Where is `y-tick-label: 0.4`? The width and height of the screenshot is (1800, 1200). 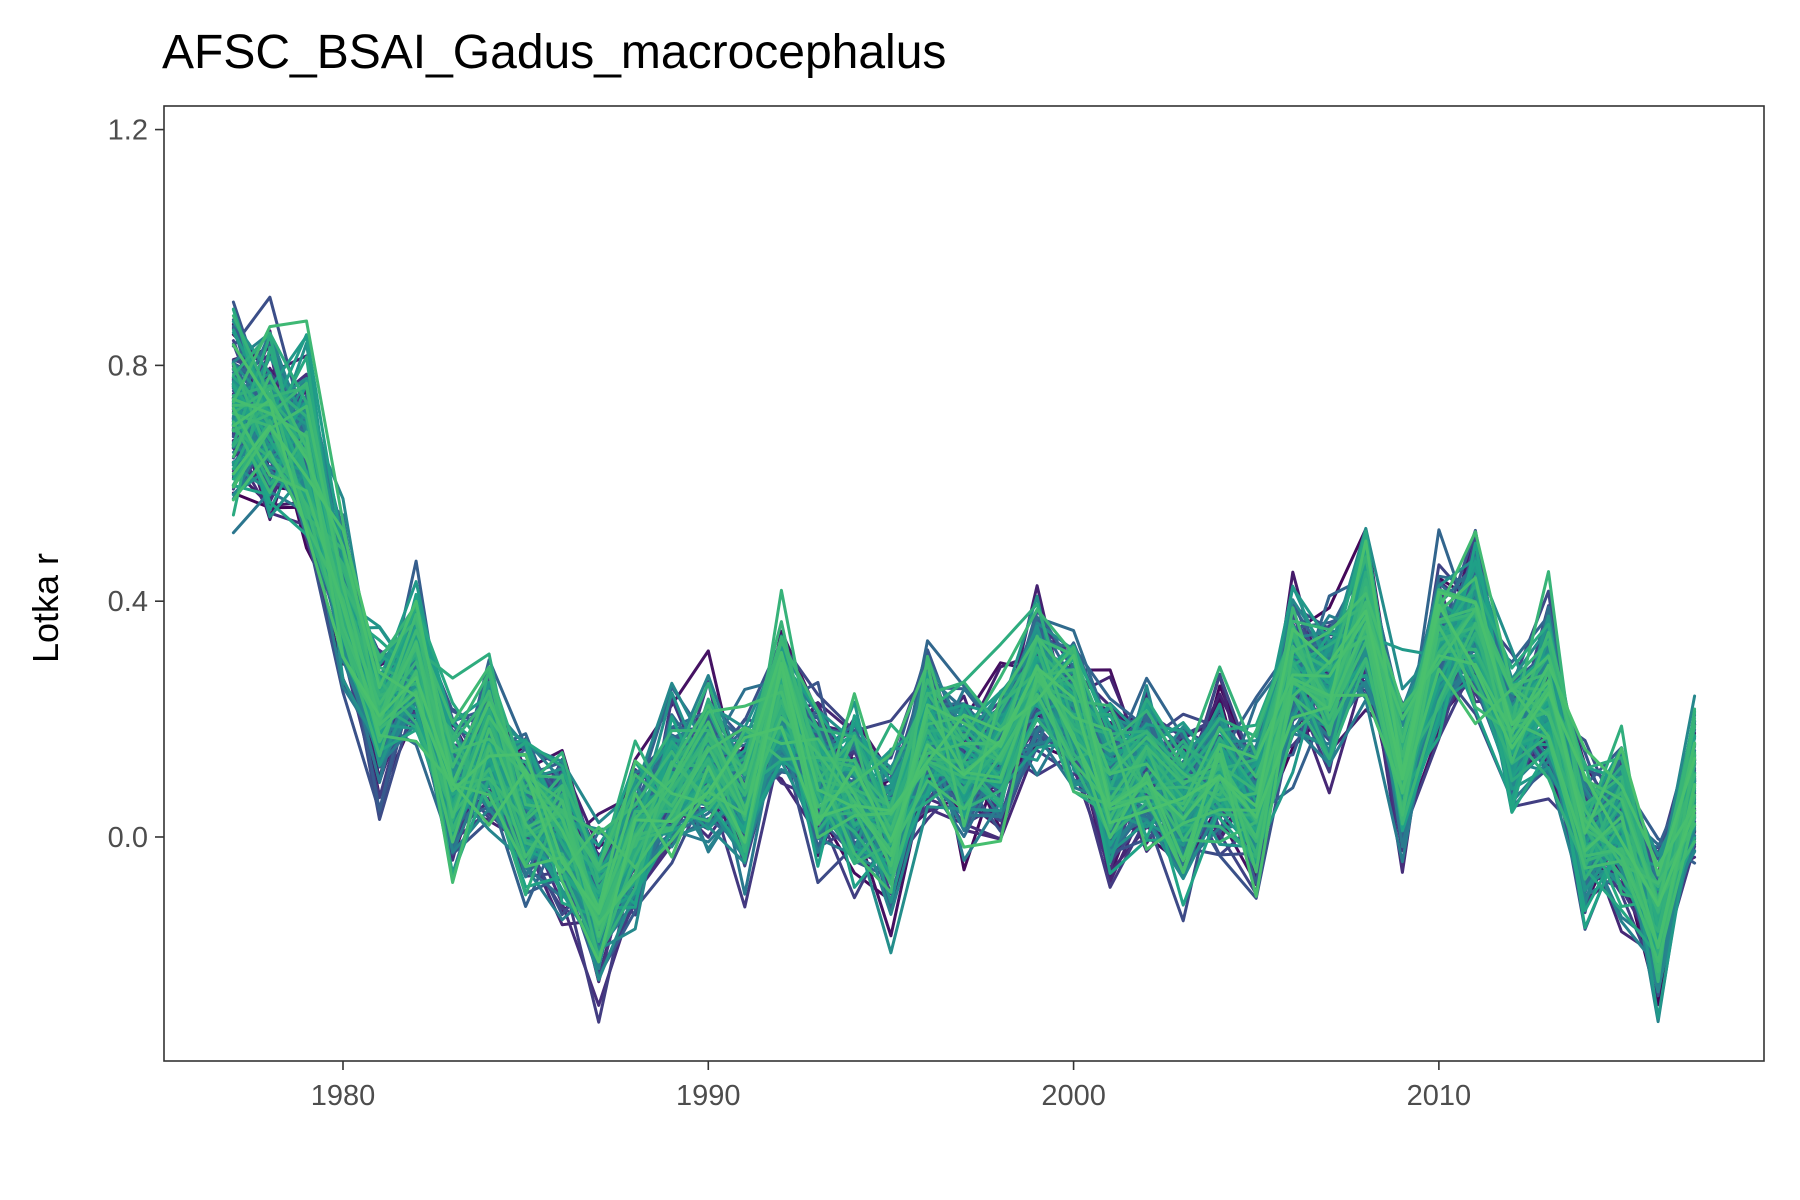
y-tick-label: 0.4 is located at coordinates (128, 602).